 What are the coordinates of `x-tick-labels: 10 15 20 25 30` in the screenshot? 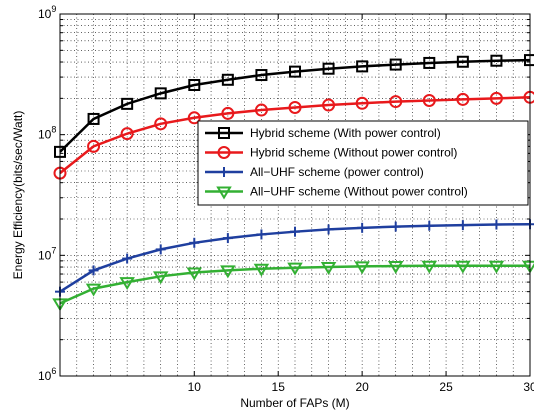 It's located at (361, 387).